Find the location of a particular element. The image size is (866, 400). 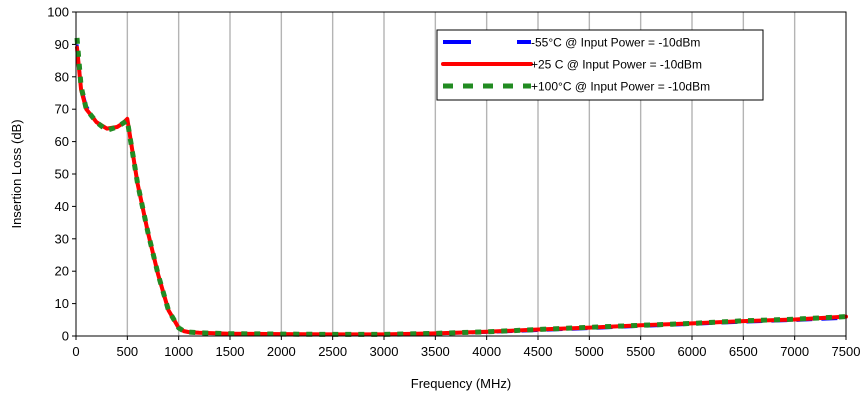

y-tick-label: 70 is located at coordinates (62, 109).